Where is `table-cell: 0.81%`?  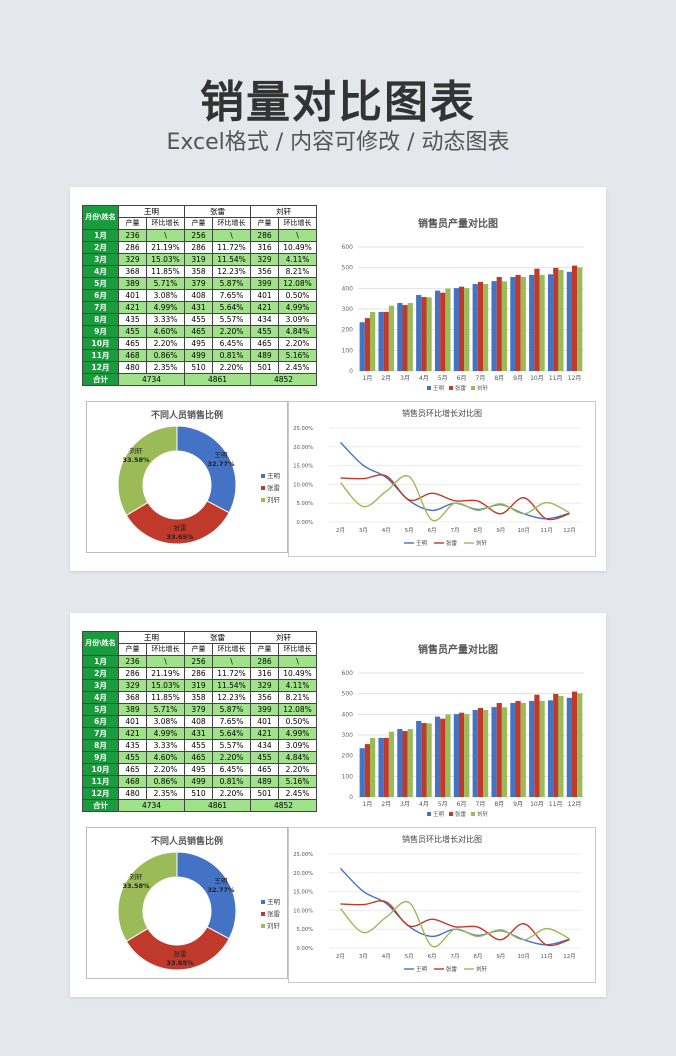
table-cell: 0.81% is located at coordinates (231, 355).